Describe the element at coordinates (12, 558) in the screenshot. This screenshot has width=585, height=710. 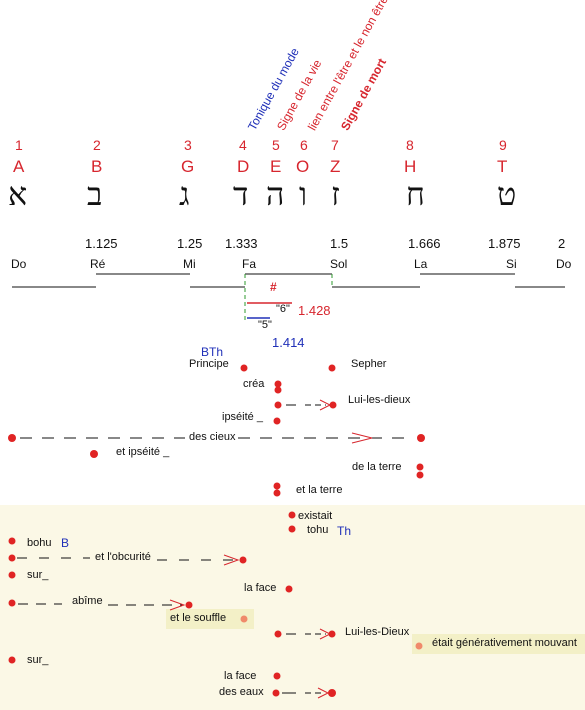
I see `dot-obscurite-left` at that location.